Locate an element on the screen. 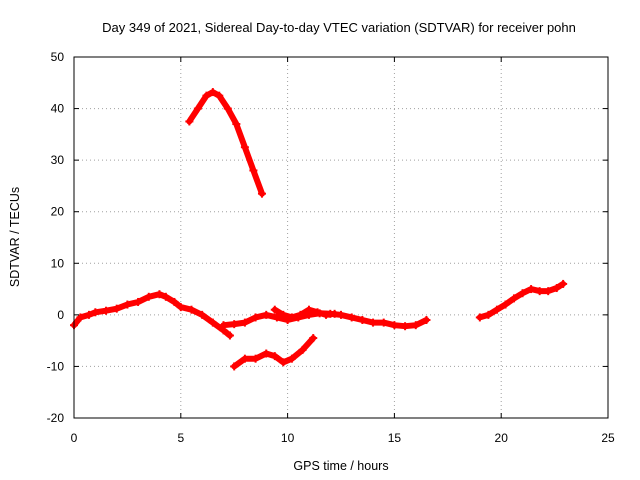 This screenshot has height=480, width=640. x-tick-label: 20 is located at coordinates (502, 438).